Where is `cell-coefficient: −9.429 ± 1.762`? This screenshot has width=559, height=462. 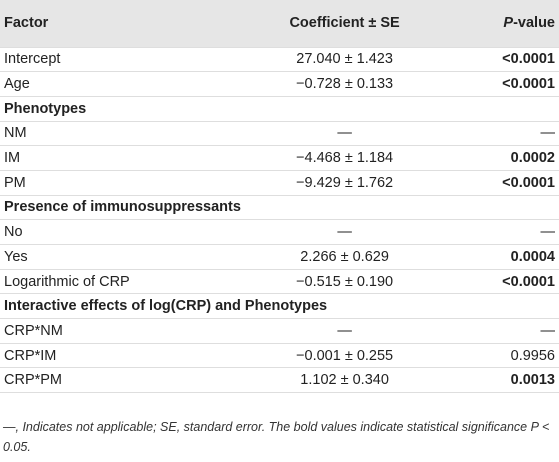 cell-coefficient: −9.429 ± 1.762 is located at coordinates (345, 182).